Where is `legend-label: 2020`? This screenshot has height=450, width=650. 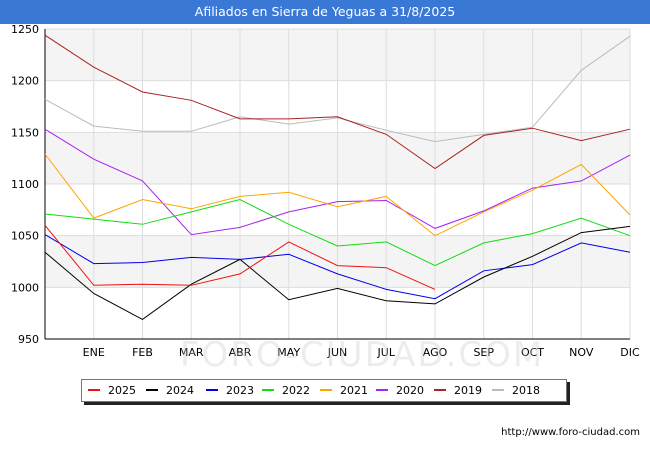
legend-label: 2020 is located at coordinates (410, 390).